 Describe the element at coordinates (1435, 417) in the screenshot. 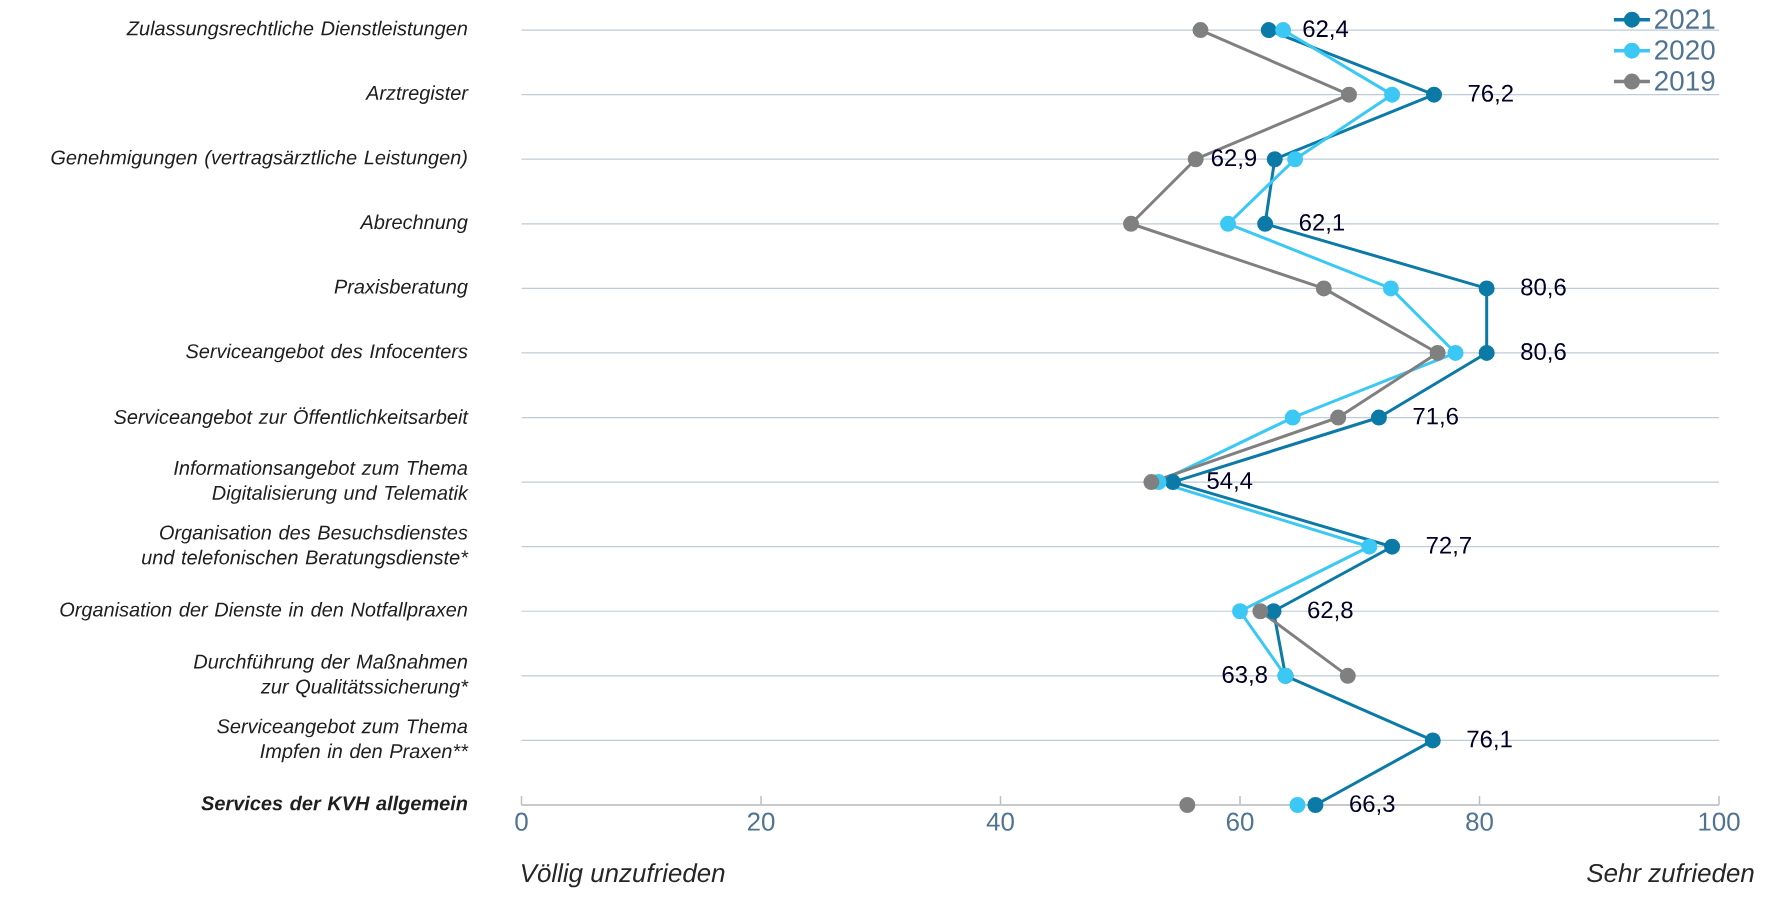

I see `data-label: 71,6` at that location.